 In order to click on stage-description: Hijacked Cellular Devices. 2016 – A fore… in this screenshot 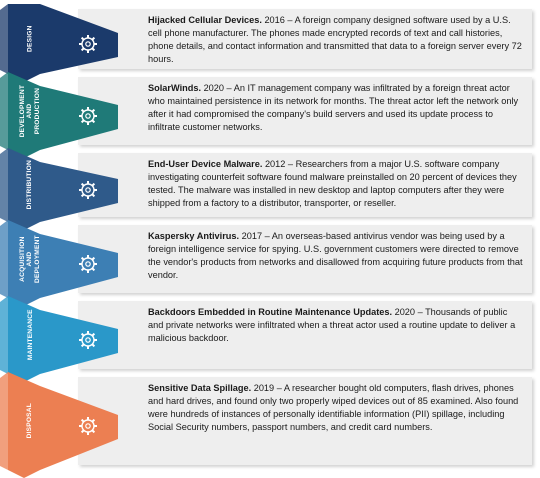, I will do `click(336, 40)`.